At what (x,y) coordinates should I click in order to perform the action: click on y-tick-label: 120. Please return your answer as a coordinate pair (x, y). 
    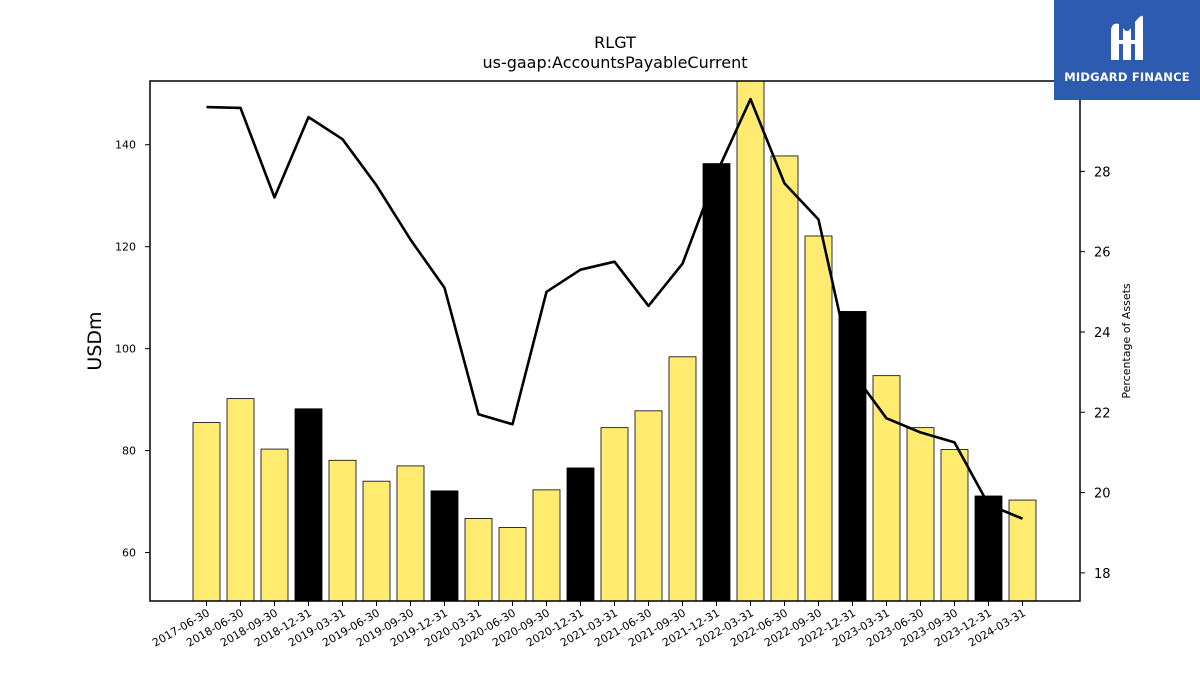
    Looking at the image, I should click on (125, 247).